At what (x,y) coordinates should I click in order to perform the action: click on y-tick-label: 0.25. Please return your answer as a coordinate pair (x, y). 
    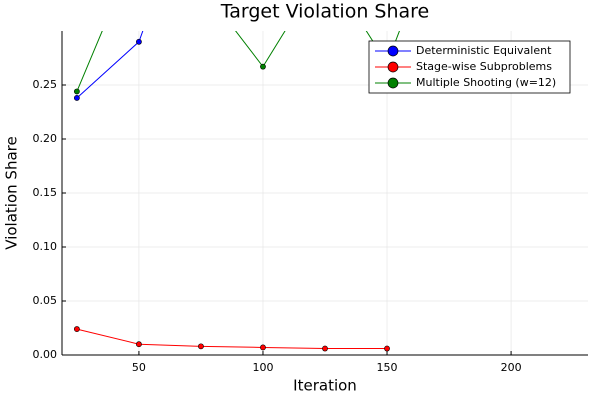
    Looking at the image, I should click on (45, 84).